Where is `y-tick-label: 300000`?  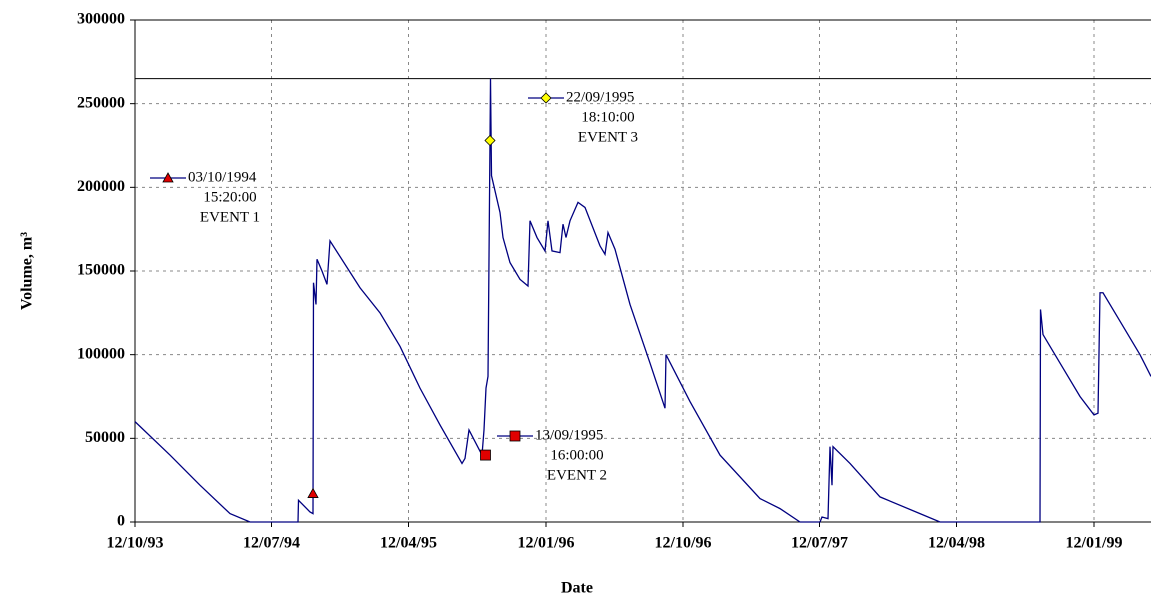 y-tick-label: 300000 is located at coordinates (101, 19).